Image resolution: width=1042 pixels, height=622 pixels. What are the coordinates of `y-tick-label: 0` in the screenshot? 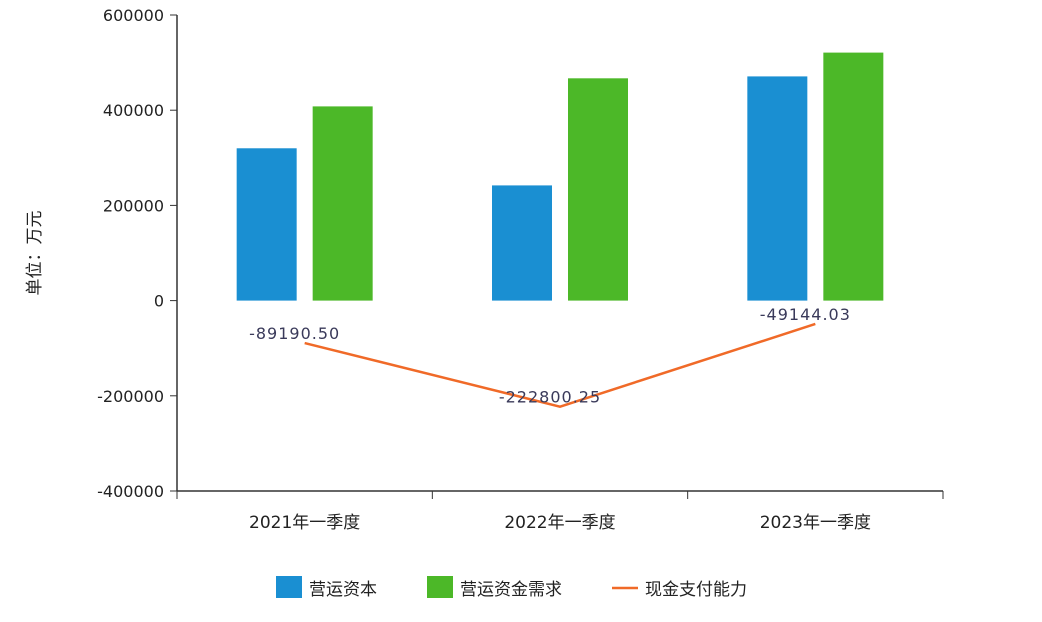 It's located at (159, 301).